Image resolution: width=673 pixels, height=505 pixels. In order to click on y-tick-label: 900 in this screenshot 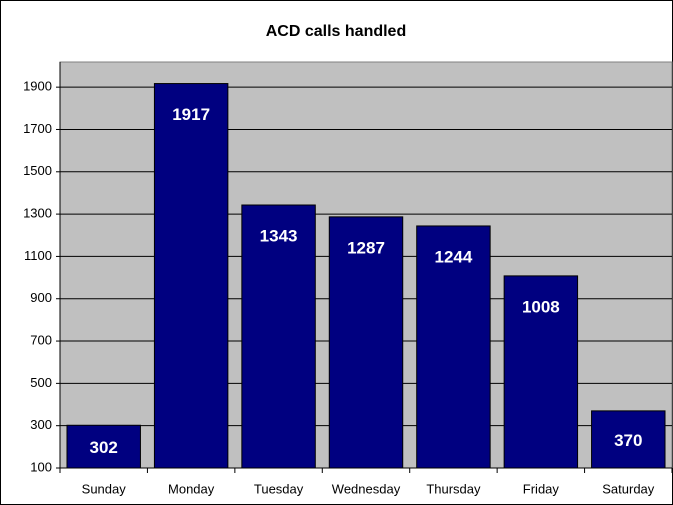, I will do `click(41, 297)`.